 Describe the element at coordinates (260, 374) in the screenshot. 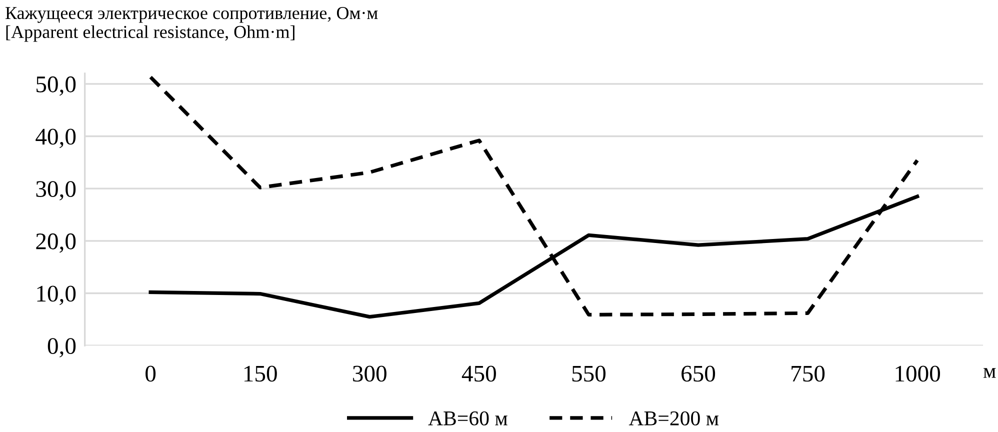

I see `x-tick-label: 150` at that location.